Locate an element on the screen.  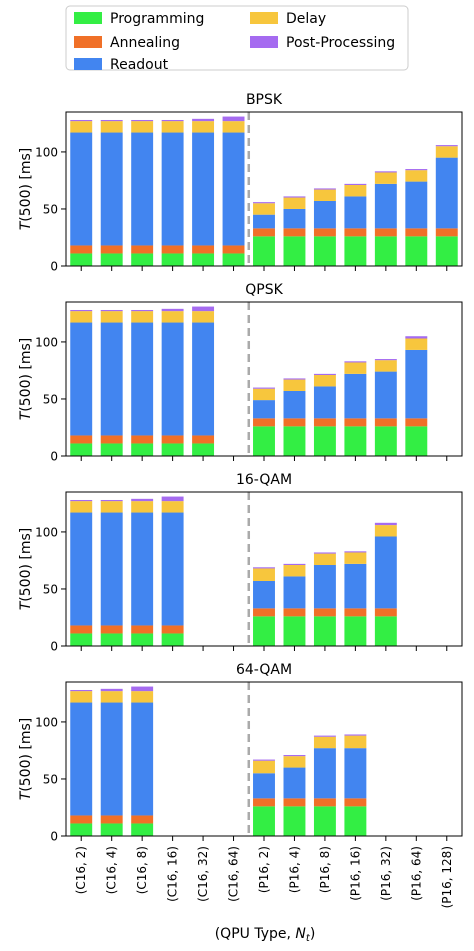
x-tick-label: (C16, 16) is located at coordinates (173, 874).